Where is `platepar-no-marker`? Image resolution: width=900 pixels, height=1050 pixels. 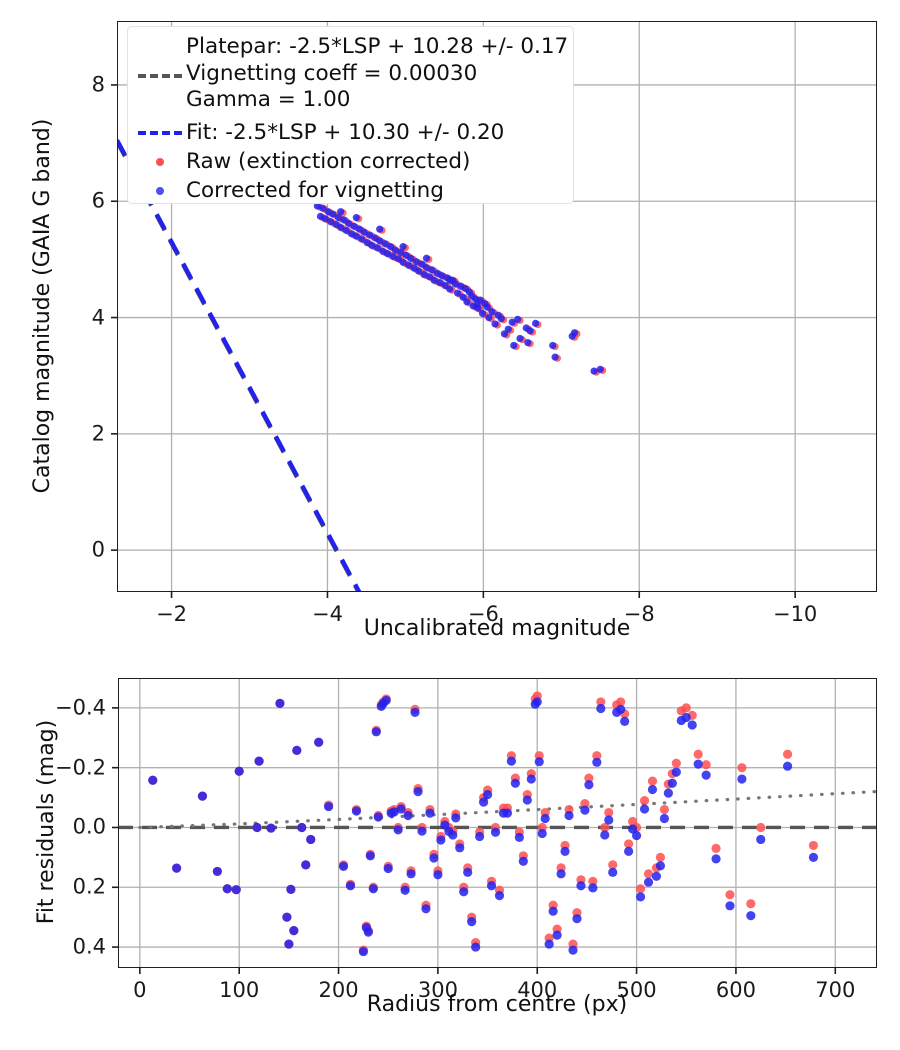 platepar-no-marker is located at coordinates (160, 47).